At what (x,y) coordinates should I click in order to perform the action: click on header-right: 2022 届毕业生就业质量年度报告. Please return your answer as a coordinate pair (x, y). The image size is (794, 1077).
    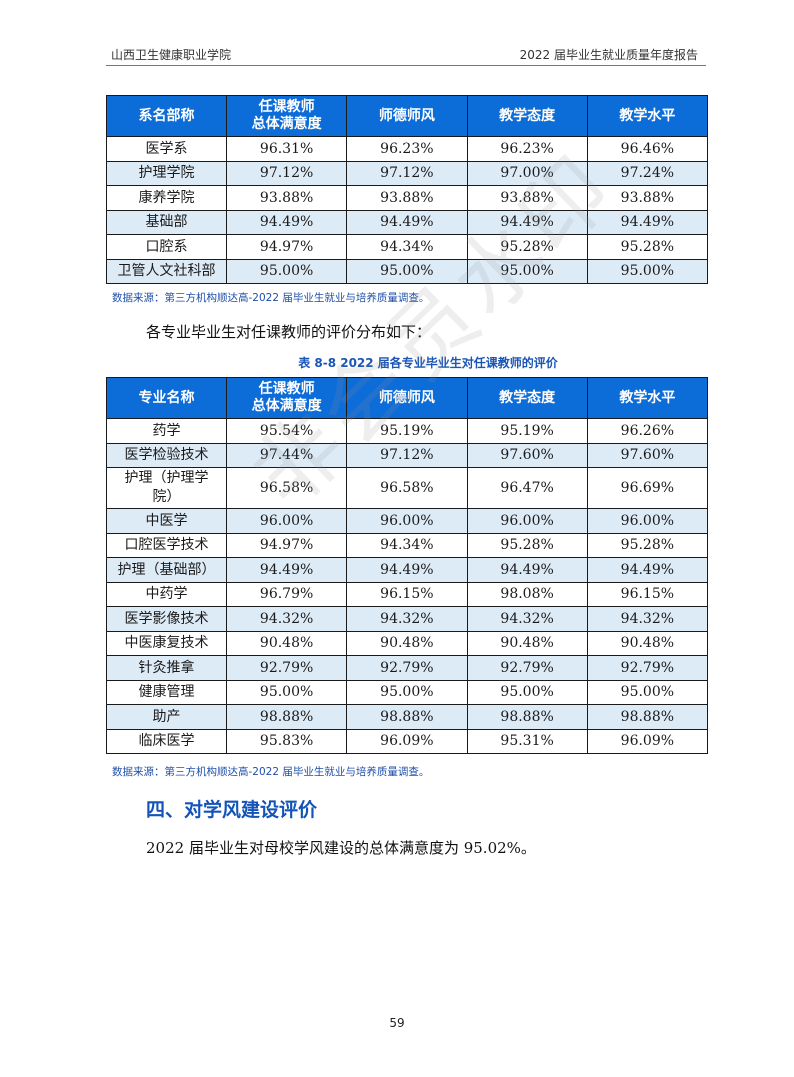
    Looking at the image, I should click on (608, 55).